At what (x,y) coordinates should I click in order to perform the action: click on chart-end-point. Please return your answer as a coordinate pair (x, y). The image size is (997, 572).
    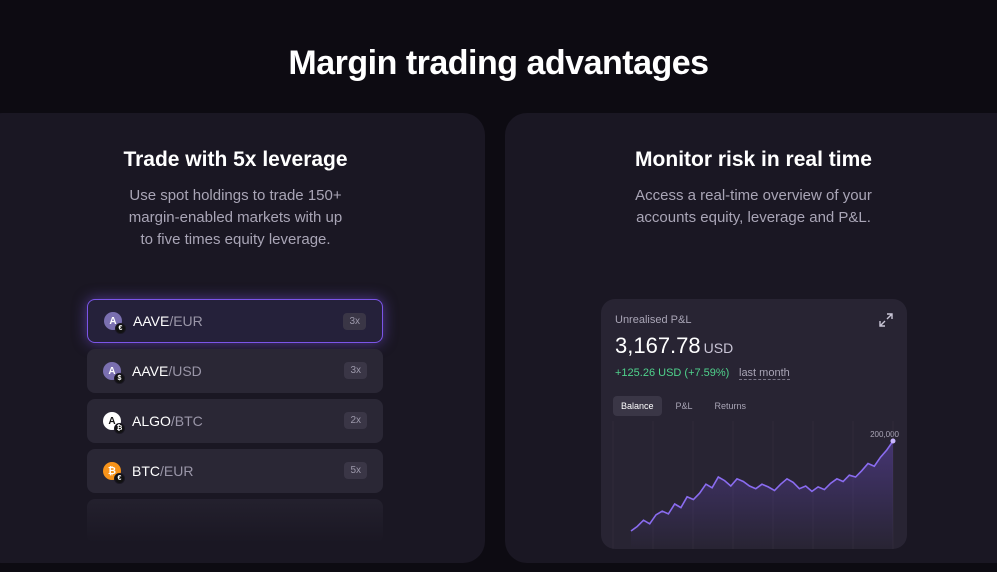
    Looking at the image, I should click on (893, 441).